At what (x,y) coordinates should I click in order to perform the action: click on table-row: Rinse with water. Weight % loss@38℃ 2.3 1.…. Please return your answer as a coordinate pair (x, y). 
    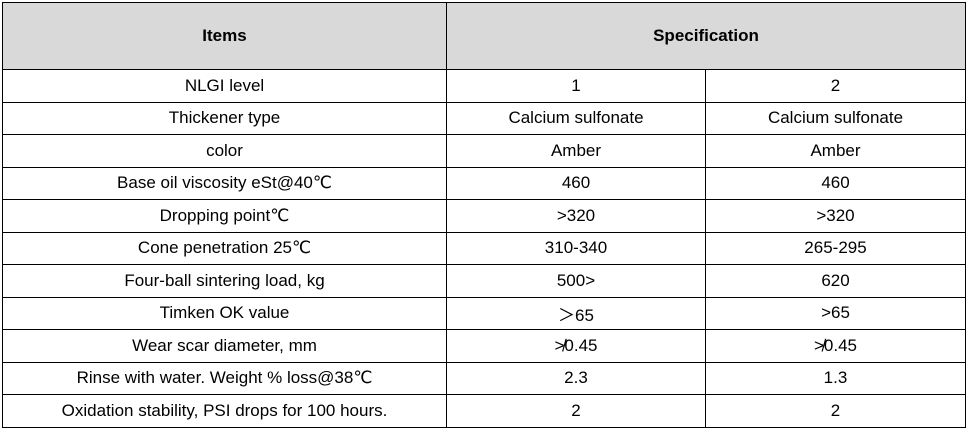
    Looking at the image, I should click on (484, 378).